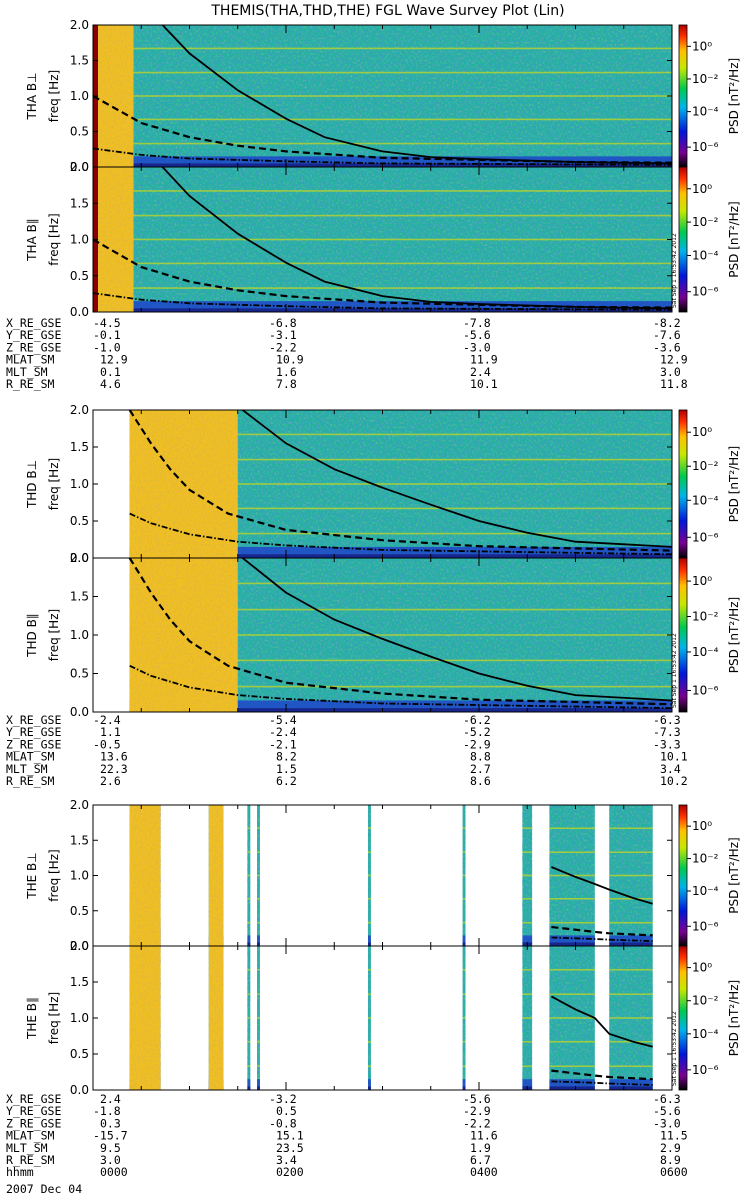  I want to click on ephemeris-value: -5.2, so click(477, 732).